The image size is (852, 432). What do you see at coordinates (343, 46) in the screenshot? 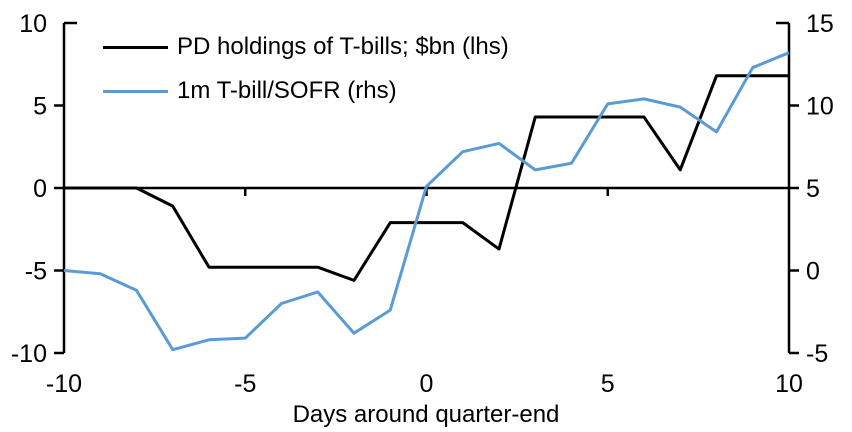
I see `legend-label-pd-holdings: PD holdings of T-bills; $bn (lhs)` at bounding box center [343, 46].